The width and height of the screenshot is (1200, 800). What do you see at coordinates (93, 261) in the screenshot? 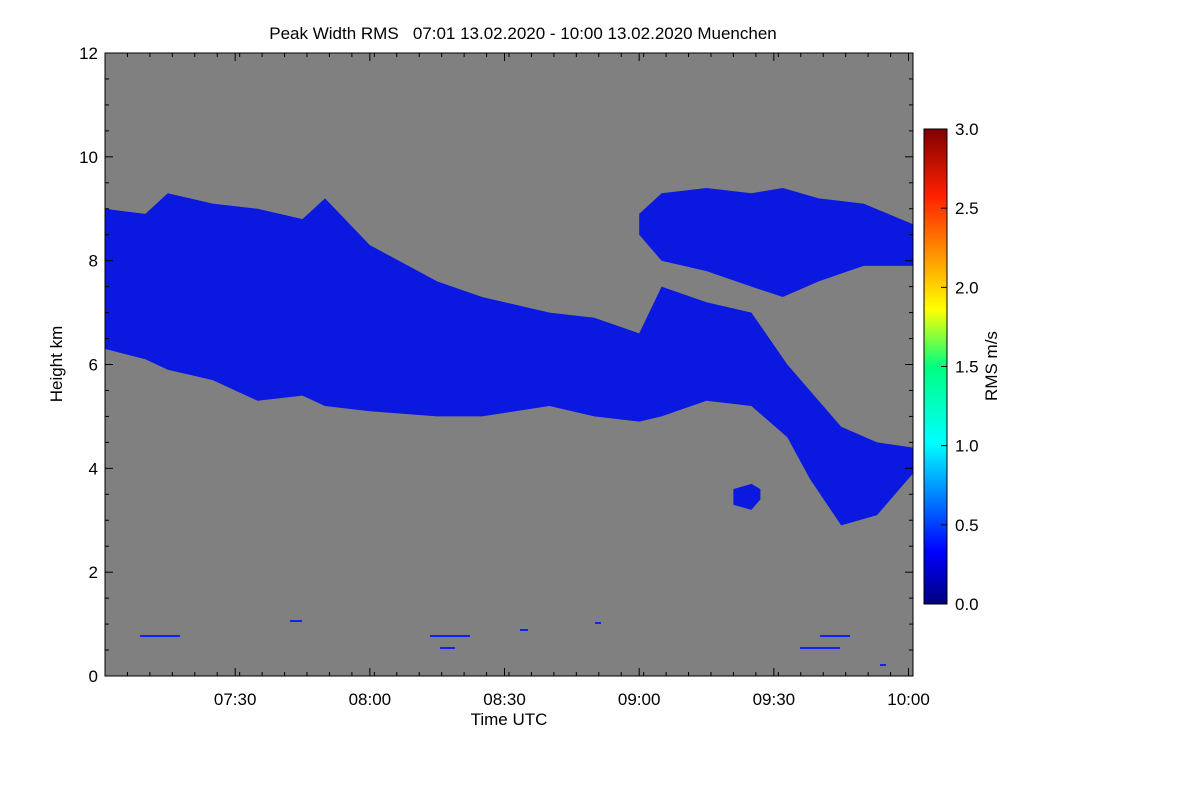
I see `y-tick-label: 8` at bounding box center [93, 261].